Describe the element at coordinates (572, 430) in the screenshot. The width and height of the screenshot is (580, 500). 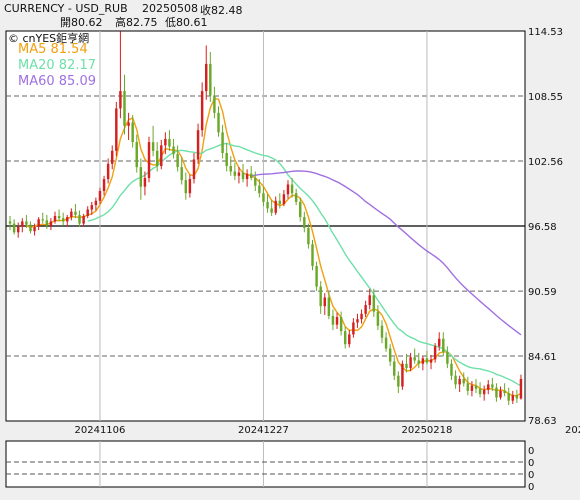
I see `x-tick-label: 20250410` at that location.